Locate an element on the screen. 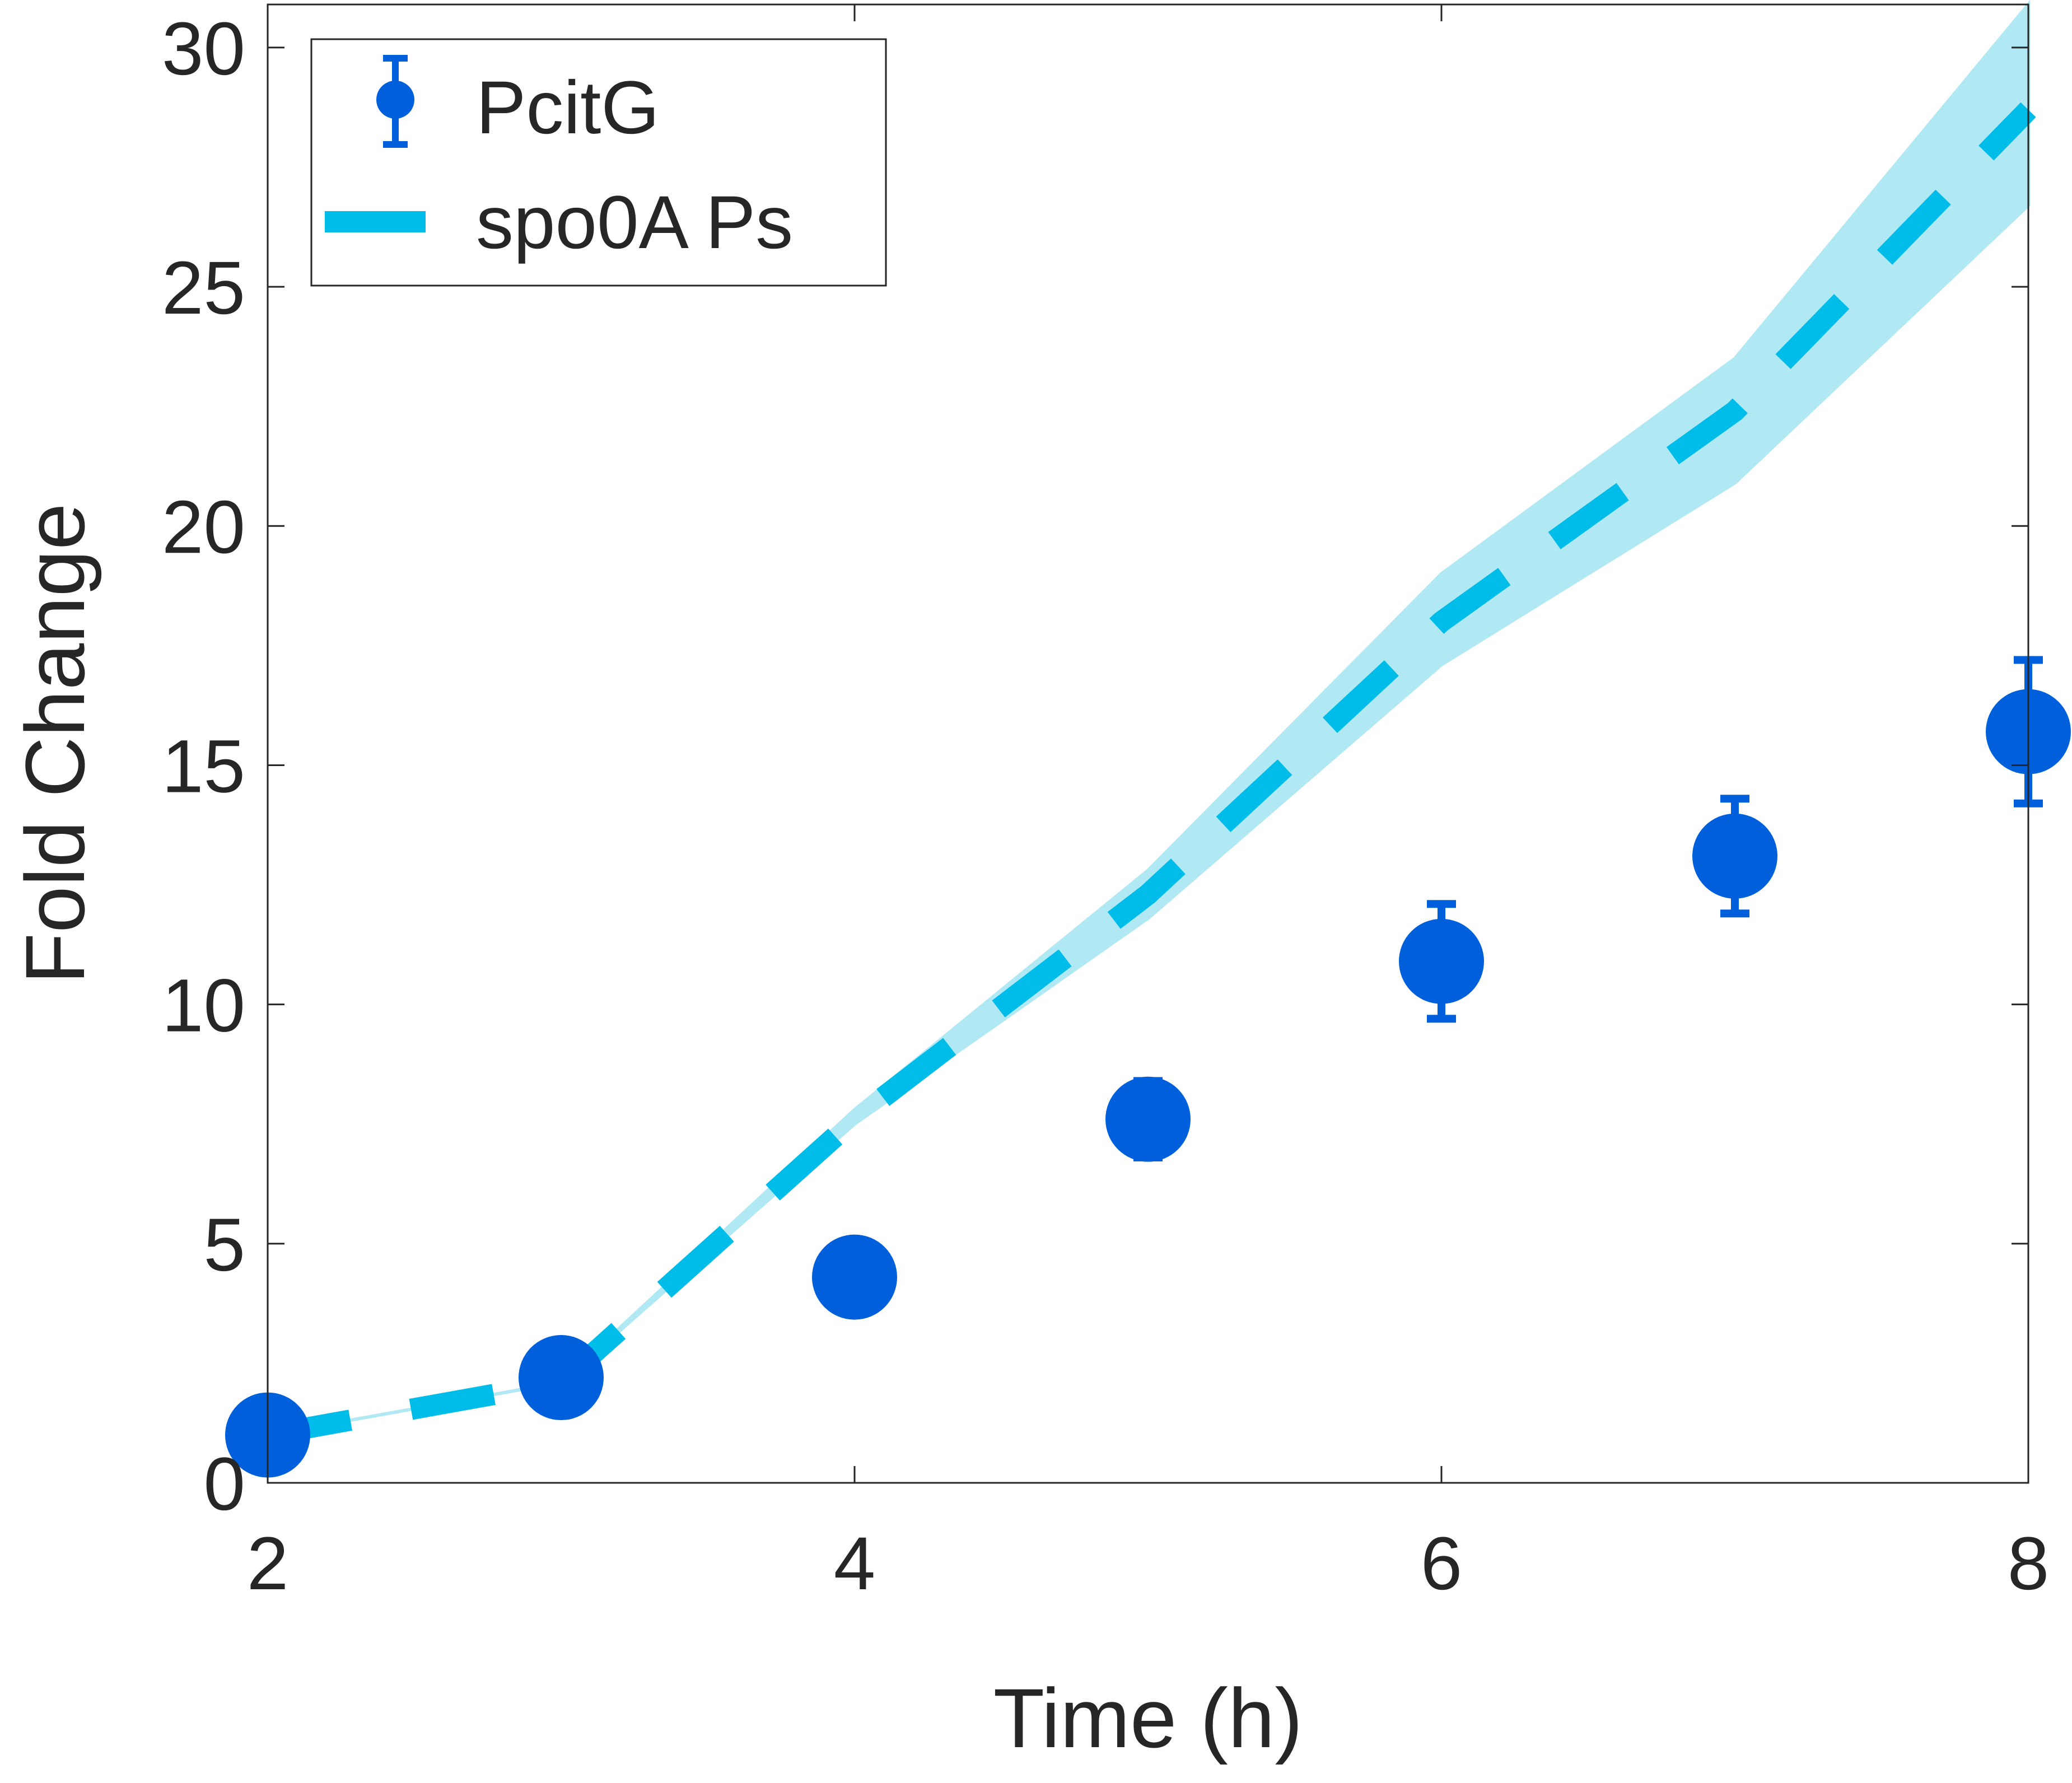 This screenshot has width=2072, height=1783. x-tick-label: 2 is located at coordinates (268, 1564).